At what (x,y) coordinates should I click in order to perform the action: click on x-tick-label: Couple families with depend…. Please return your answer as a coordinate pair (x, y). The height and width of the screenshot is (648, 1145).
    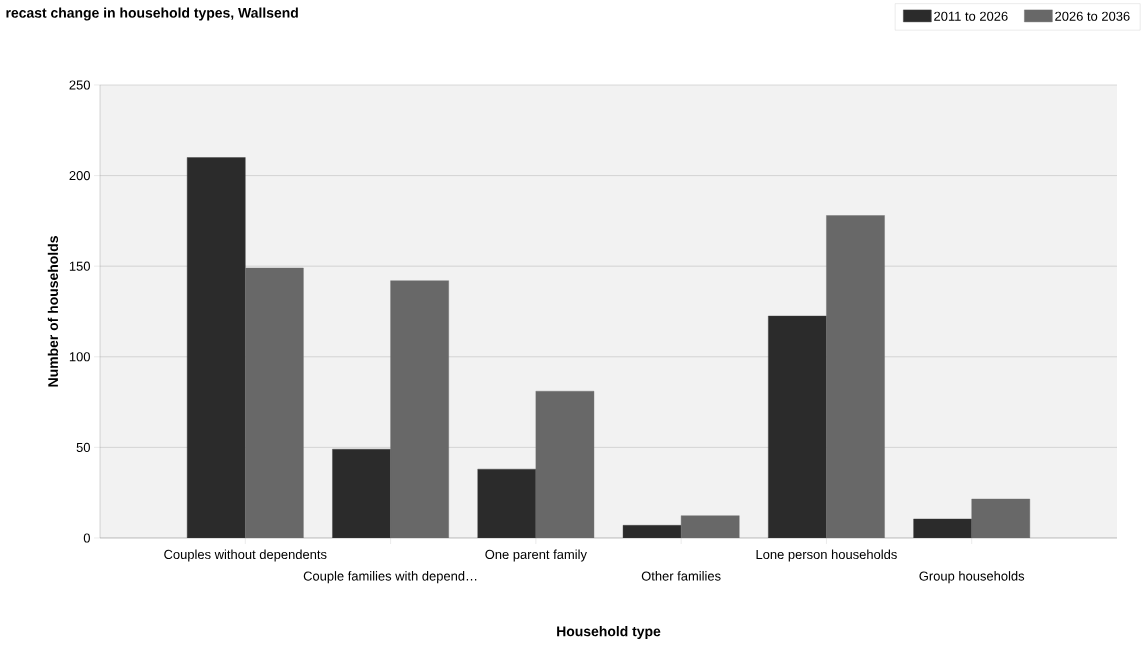
    Looking at the image, I should click on (390, 577).